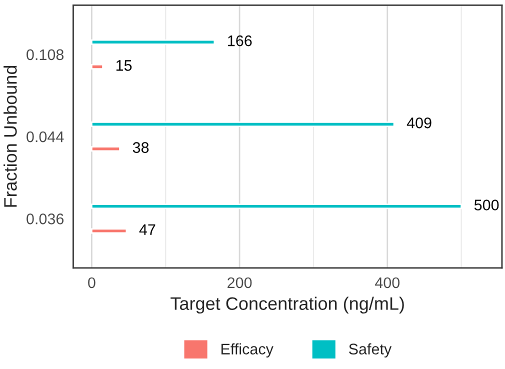 The height and width of the screenshot is (369, 505). Describe the element at coordinates (45, 219) in the screenshot. I see `y-tick-label: 0.036` at that location.